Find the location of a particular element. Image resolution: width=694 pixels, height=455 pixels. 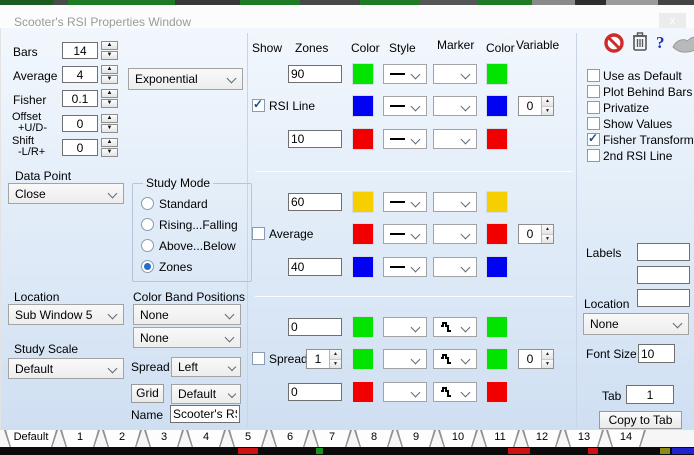

tab-8: 8 is located at coordinates (374, 439).